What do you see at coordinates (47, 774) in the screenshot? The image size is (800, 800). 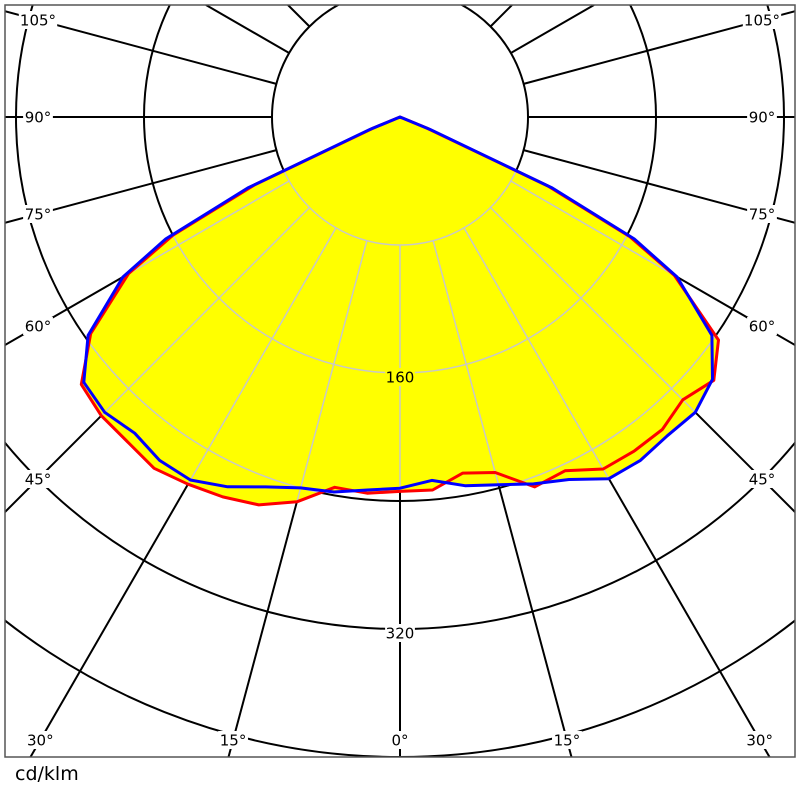 I see `unit-label: cd/klm` at bounding box center [47, 774].